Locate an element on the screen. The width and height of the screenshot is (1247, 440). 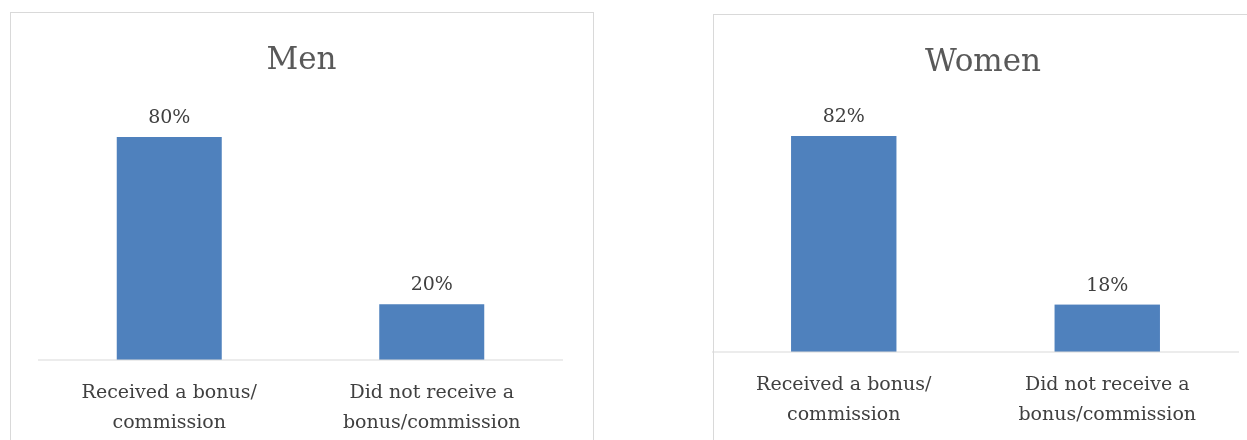
chart-title: Men is located at coordinates (301, 58).